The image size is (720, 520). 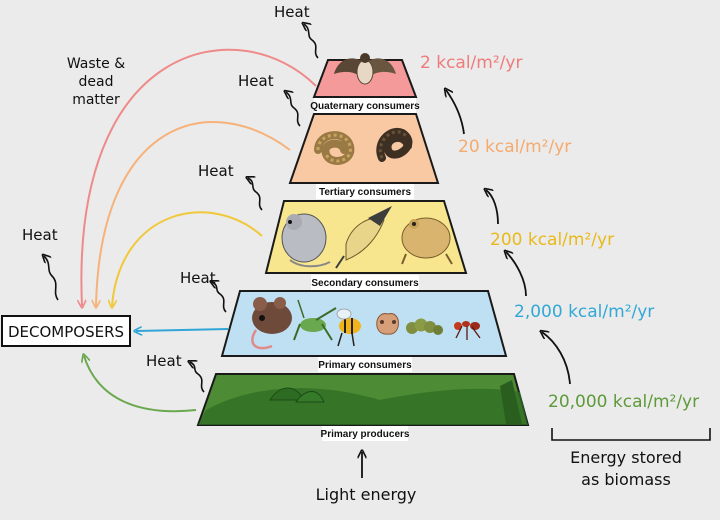 What do you see at coordinates (164, 361) in the screenshot?
I see `heat-label-5: Heat` at bounding box center [164, 361].